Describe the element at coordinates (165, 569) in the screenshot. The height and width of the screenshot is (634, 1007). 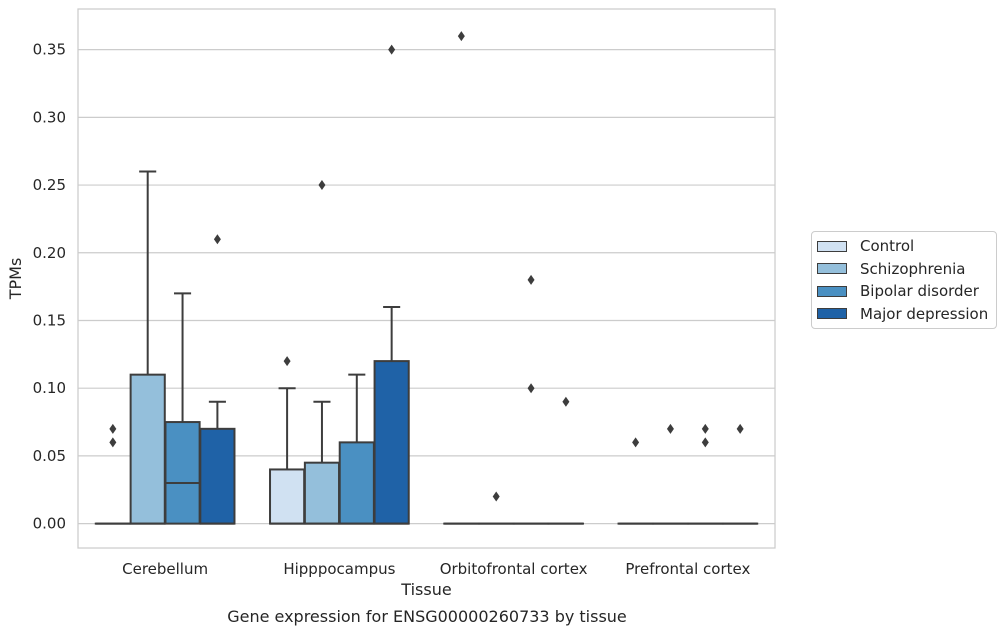
I see `x-tick-label: Cerebellum` at that location.